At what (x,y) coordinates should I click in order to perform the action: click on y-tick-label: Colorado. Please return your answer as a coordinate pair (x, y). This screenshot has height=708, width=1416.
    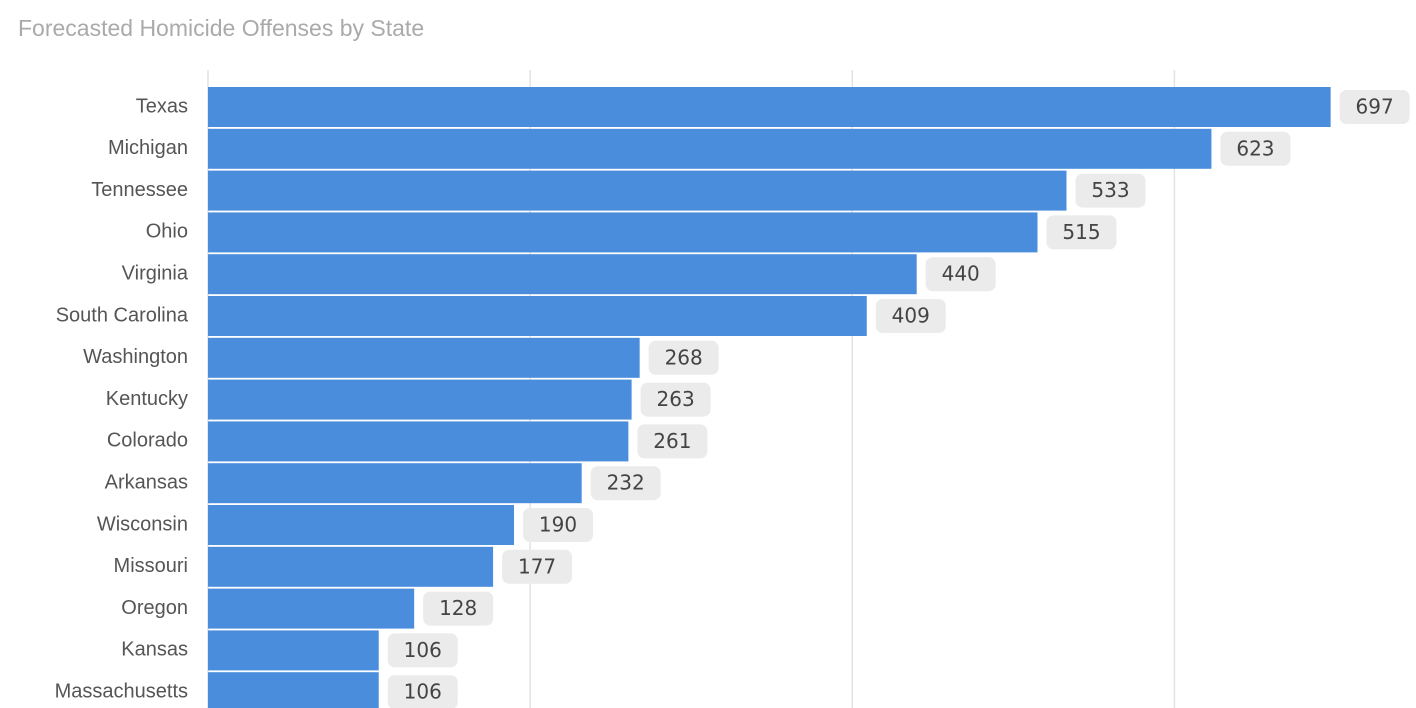
    Looking at the image, I should click on (147, 441).